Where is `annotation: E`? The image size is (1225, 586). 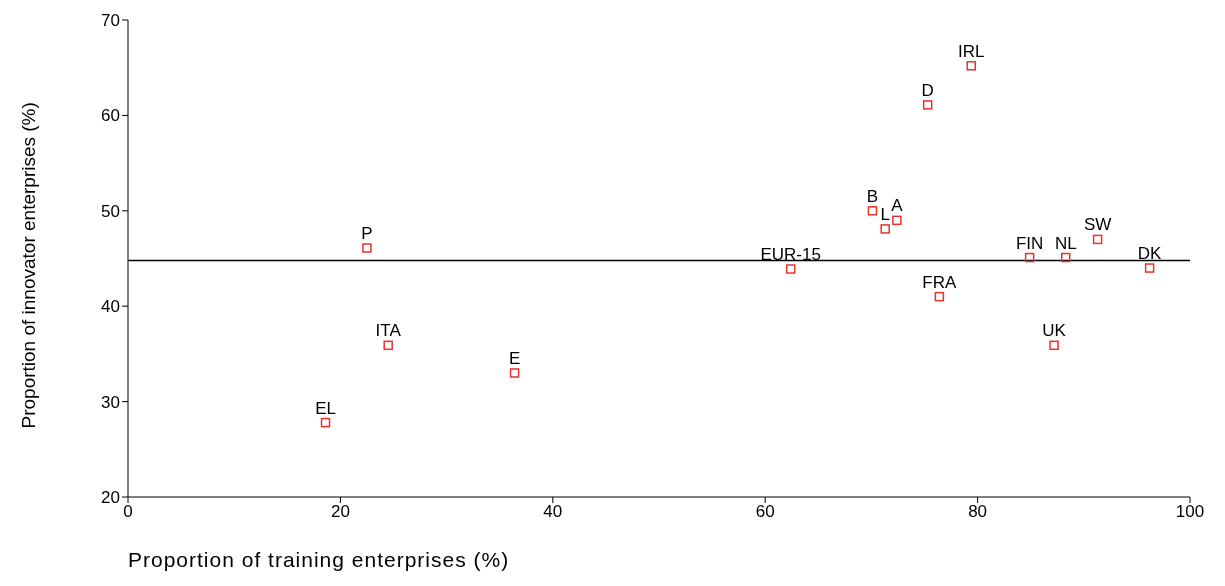
annotation: E is located at coordinates (514, 358).